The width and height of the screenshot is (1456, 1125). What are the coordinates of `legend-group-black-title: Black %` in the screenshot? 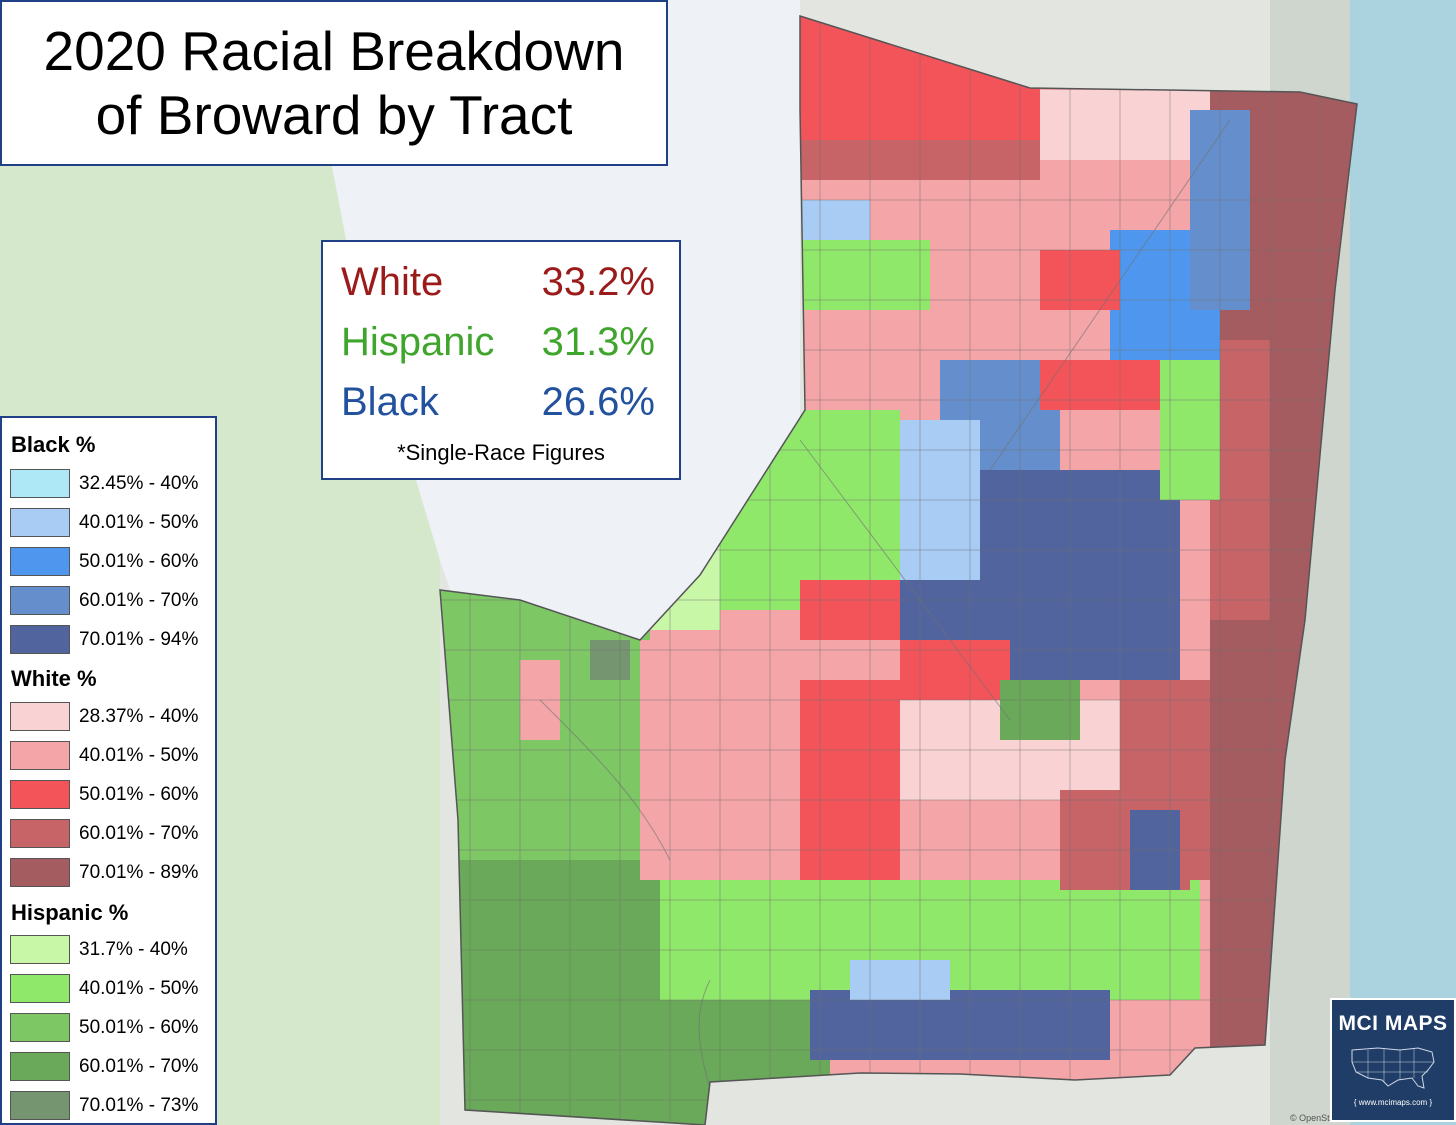 It's located at (53, 444).